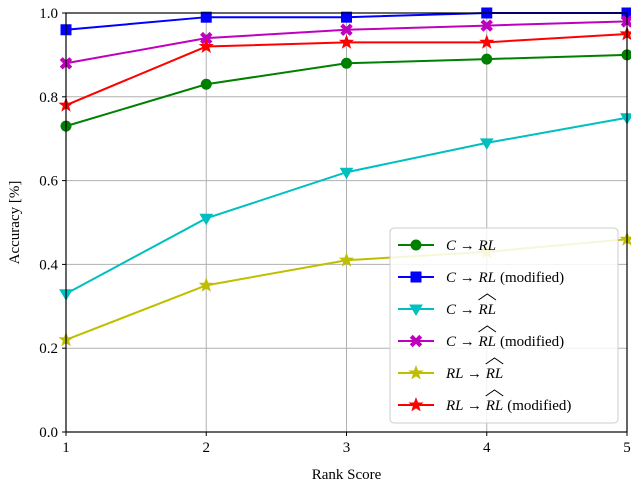 The width and height of the screenshot is (631, 485). Describe the element at coordinates (48, 98) in the screenshot. I see `y-tick-label: 0.8` at that location.